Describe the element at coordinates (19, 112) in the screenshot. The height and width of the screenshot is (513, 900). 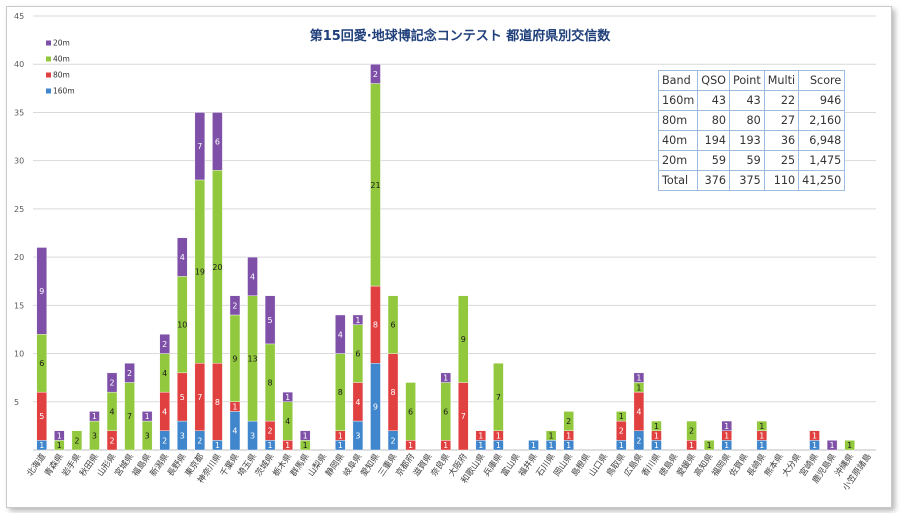
I see `y-tick-label: 35` at that location.